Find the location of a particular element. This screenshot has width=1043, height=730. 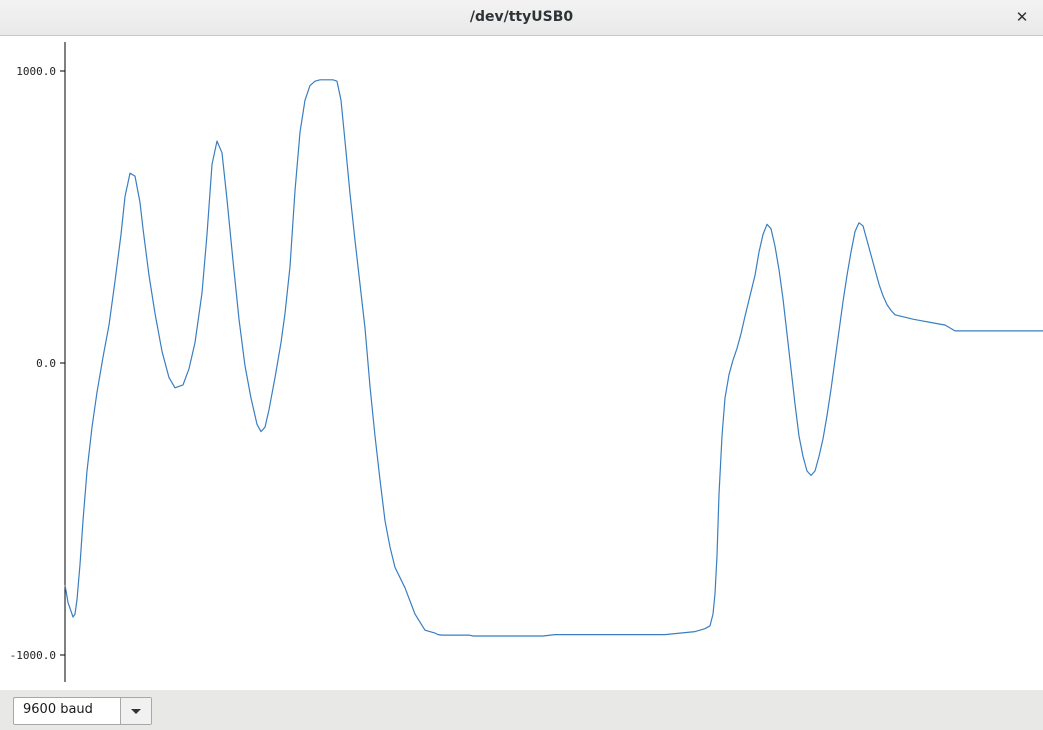

bottom-toolbar: 9600 baud is located at coordinates (521, 710).